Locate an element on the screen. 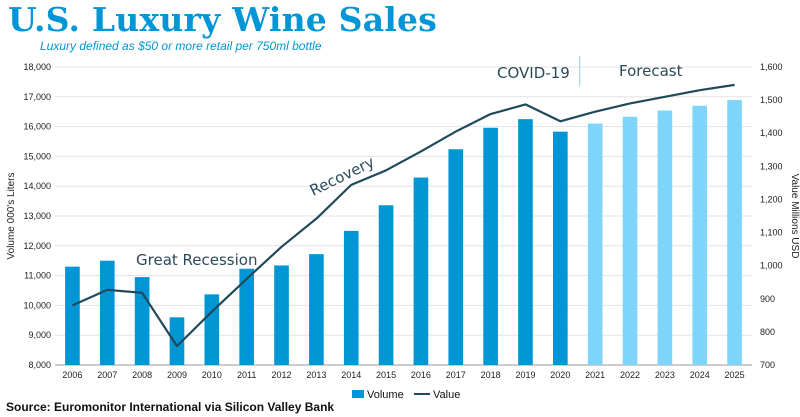 The image size is (800, 417). x-tick-label: 2015 is located at coordinates (386, 375).